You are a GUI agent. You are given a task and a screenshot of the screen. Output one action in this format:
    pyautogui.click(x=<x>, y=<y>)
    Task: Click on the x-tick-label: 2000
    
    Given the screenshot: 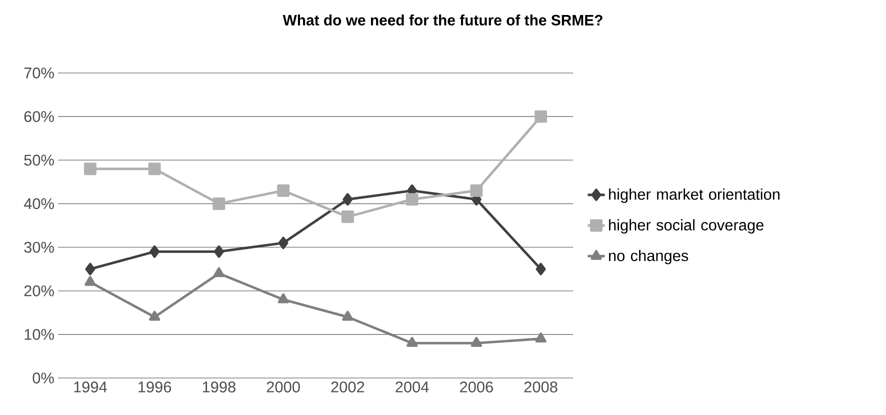 What is the action you would take?
    pyautogui.click(x=283, y=387)
    